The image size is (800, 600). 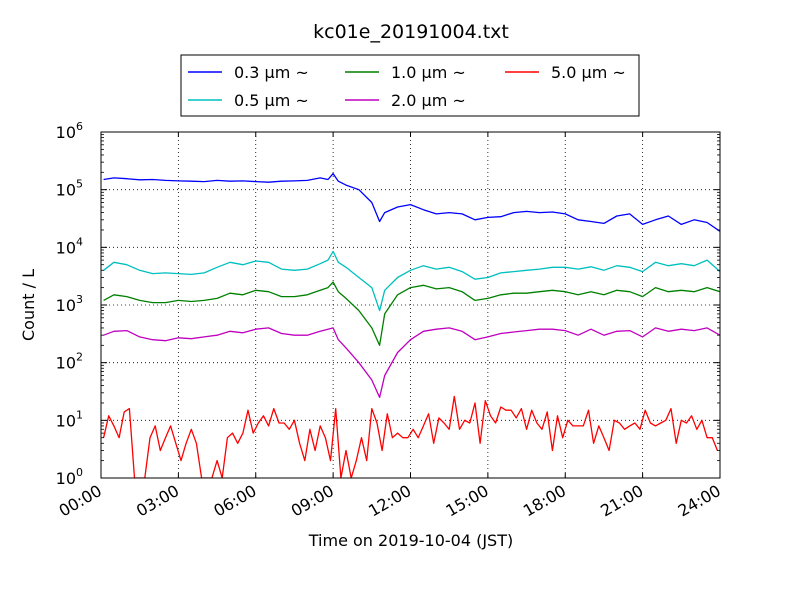 What do you see at coordinates (271, 72) in the screenshot?
I see `legend-label: 0.3 μm ~` at bounding box center [271, 72].